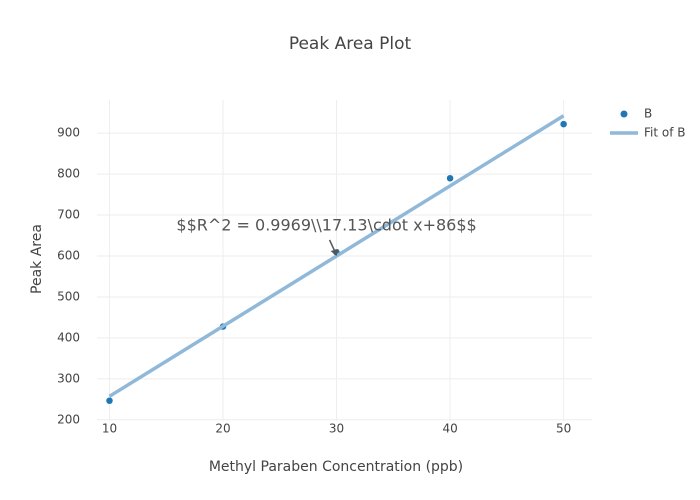  Describe the element at coordinates (326, 224) in the screenshot. I see `annotation-text: $$R^2 = 0.9969\\17.13\cdot x+86$$` at that location.